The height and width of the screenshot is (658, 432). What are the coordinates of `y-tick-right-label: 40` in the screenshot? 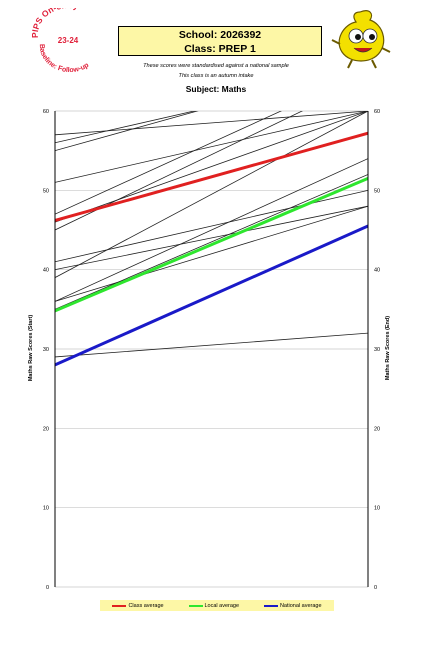 It's located at (377, 271).